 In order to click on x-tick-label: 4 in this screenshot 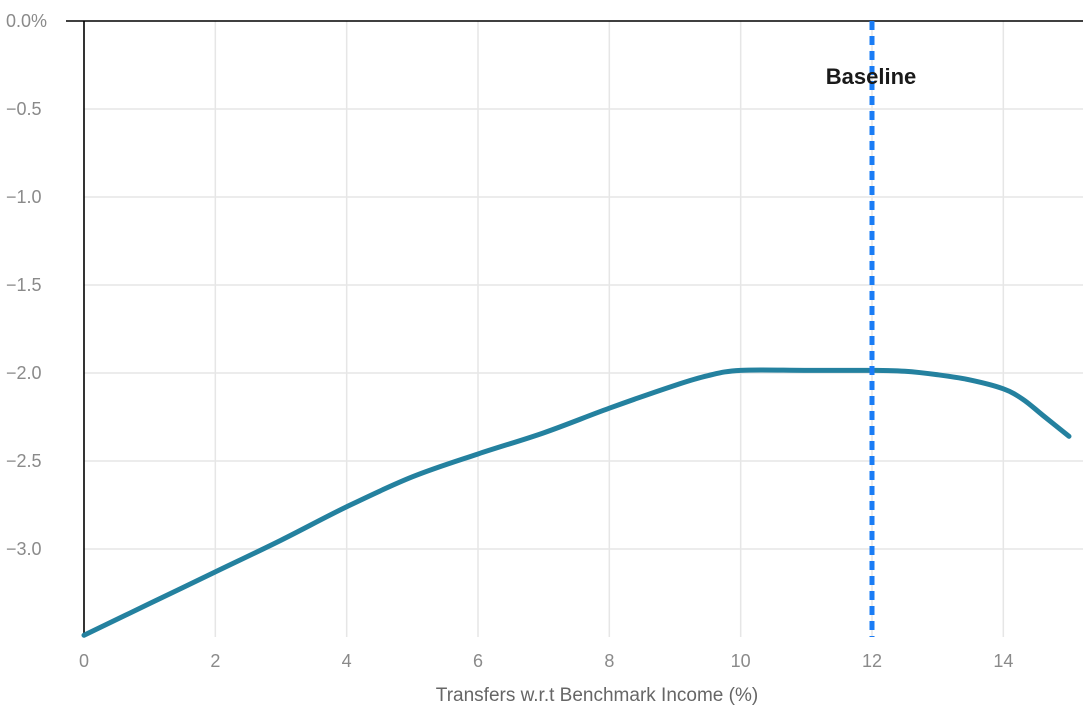, I will do `click(347, 661)`.